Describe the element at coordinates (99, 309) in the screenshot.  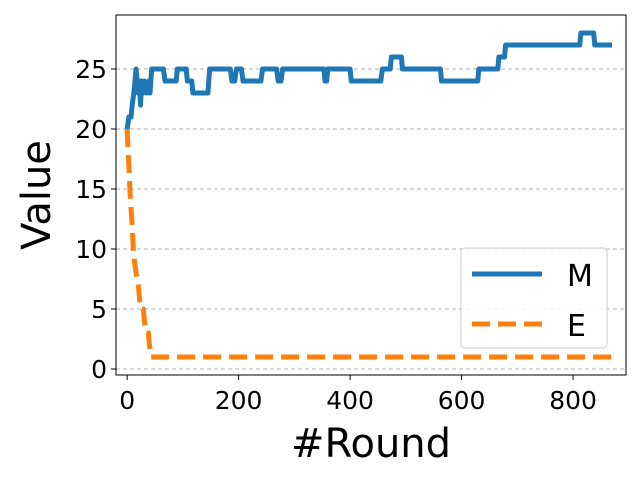
I see `y-tick-label: 5` at that location.